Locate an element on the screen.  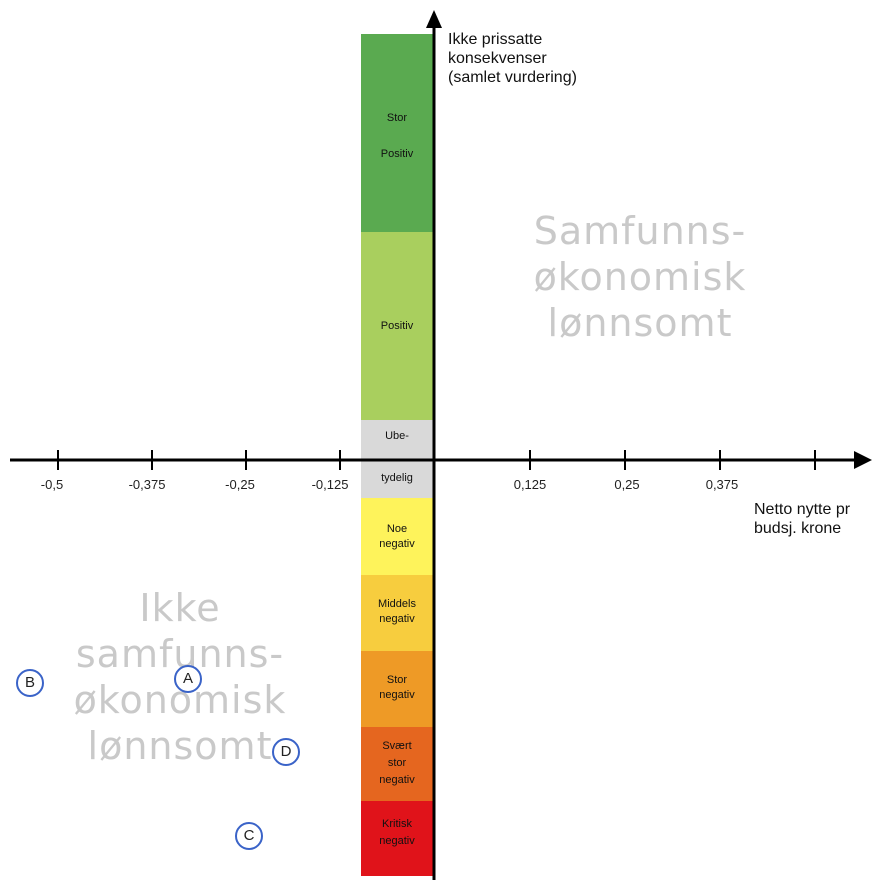
x-tick-label-5: 0,25 is located at coordinates (627, 484).